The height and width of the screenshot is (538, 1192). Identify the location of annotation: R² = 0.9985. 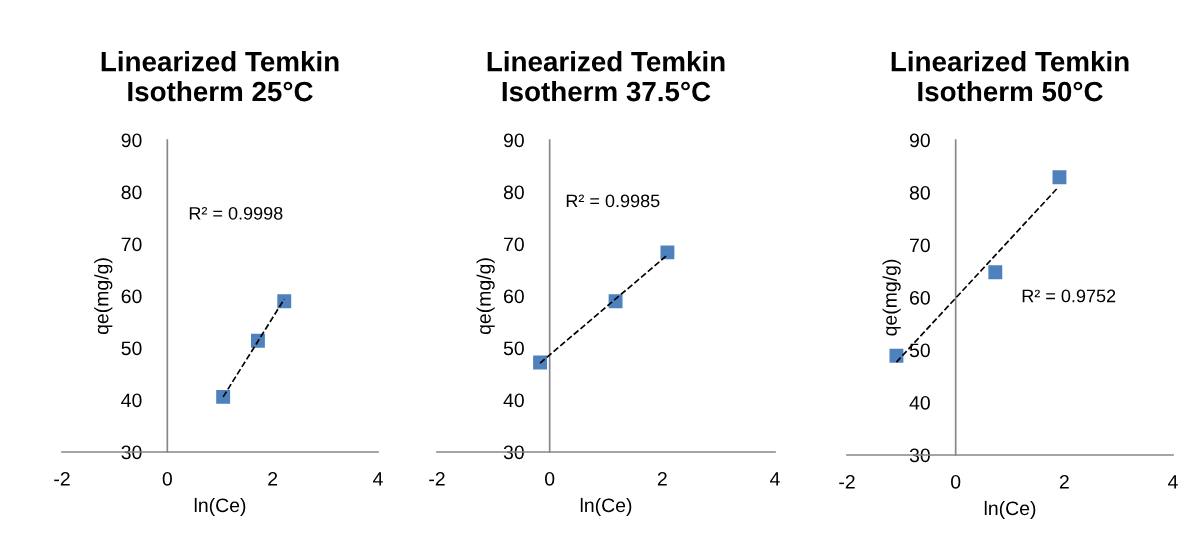
(613, 201).